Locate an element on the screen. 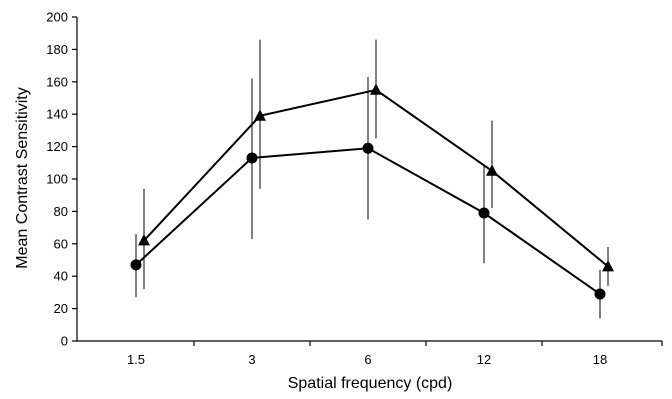  y-tick-label: 80 is located at coordinates (61, 211).